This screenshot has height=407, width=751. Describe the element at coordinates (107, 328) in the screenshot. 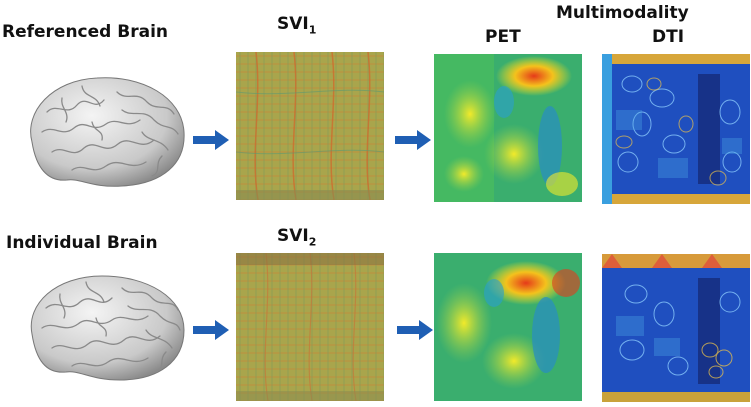

I see `individual-brain-image` at that location.